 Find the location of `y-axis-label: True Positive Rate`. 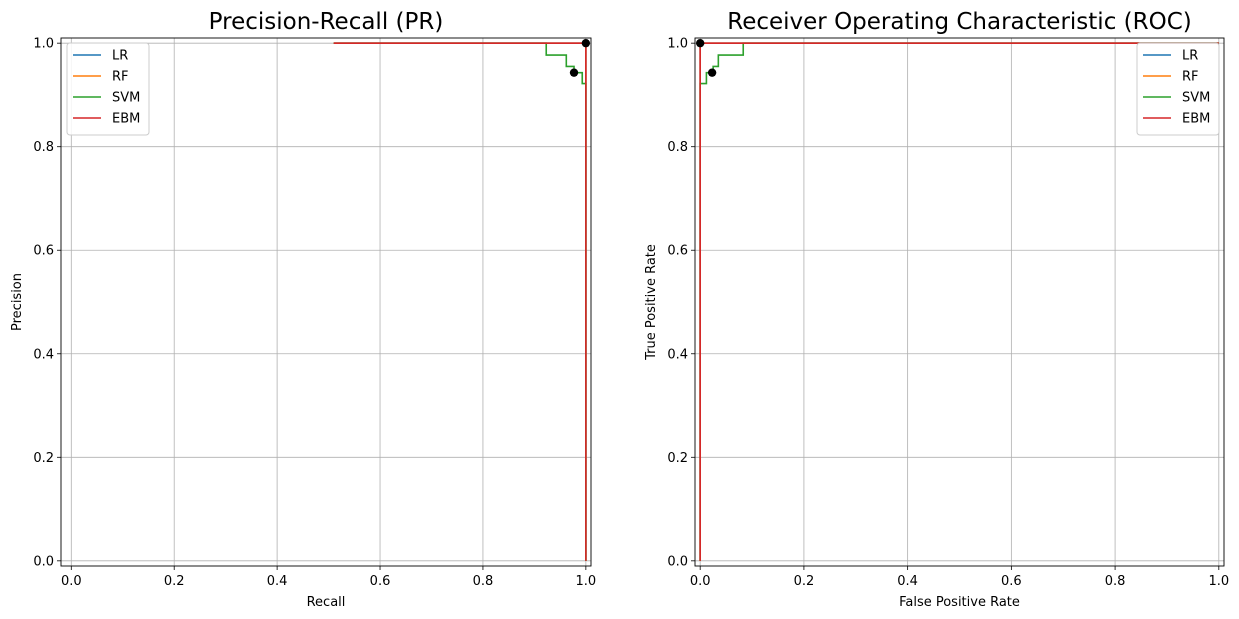

y-axis-label: True Positive Rate is located at coordinates (651, 302).